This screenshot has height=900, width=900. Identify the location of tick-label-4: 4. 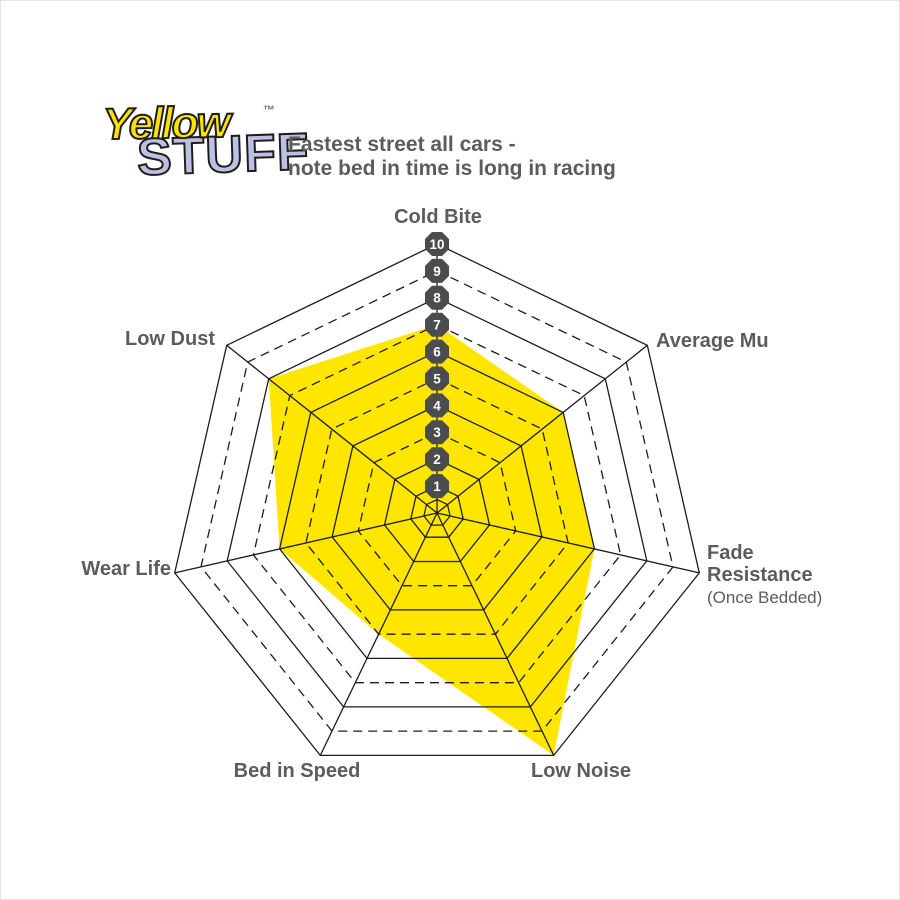
(437, 405).